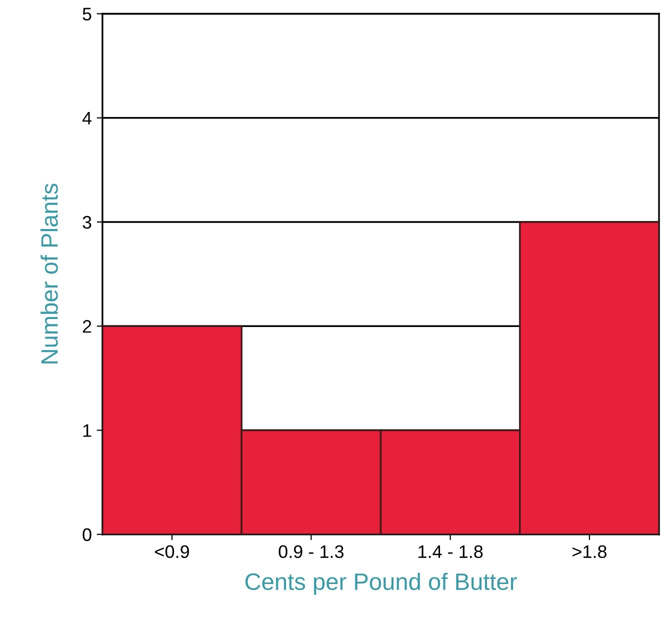  Describe the element at coordinates (87, 535) in the screenshot. I see `y-tick-label: 0` at that location.